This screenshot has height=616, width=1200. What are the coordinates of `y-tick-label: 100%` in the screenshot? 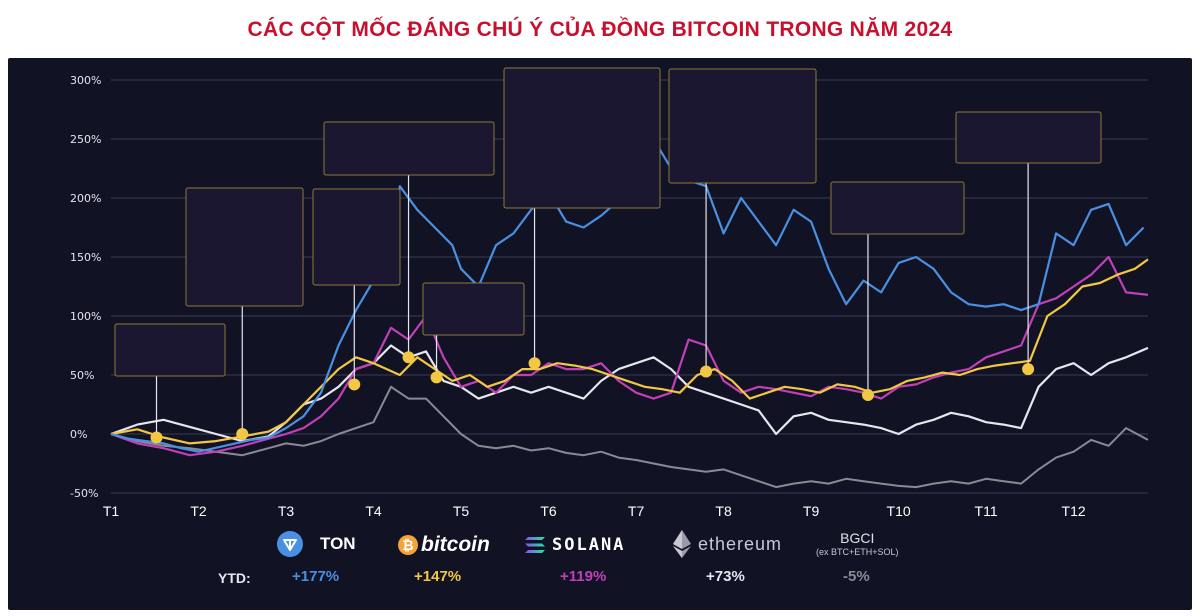 It's located at (85, 316).